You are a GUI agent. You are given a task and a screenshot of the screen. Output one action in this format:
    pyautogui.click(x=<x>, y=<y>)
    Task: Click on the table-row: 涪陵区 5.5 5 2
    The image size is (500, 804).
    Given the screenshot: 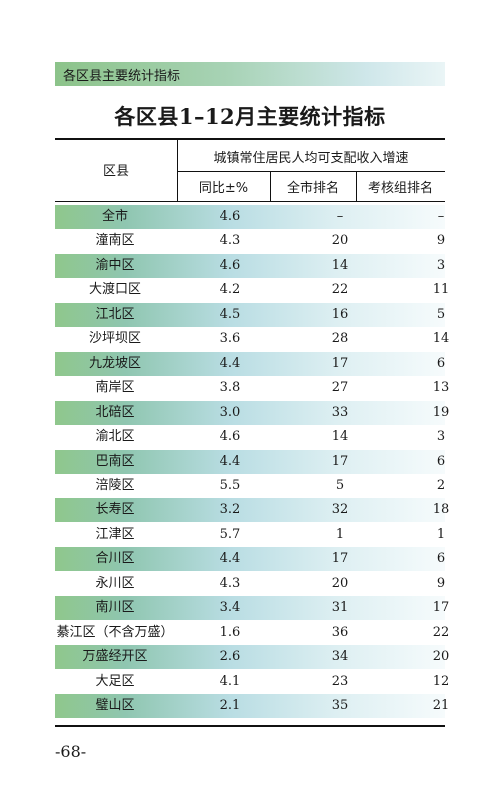 What is the action you would take?
    pyautogui.click(x=250, y=486)
    